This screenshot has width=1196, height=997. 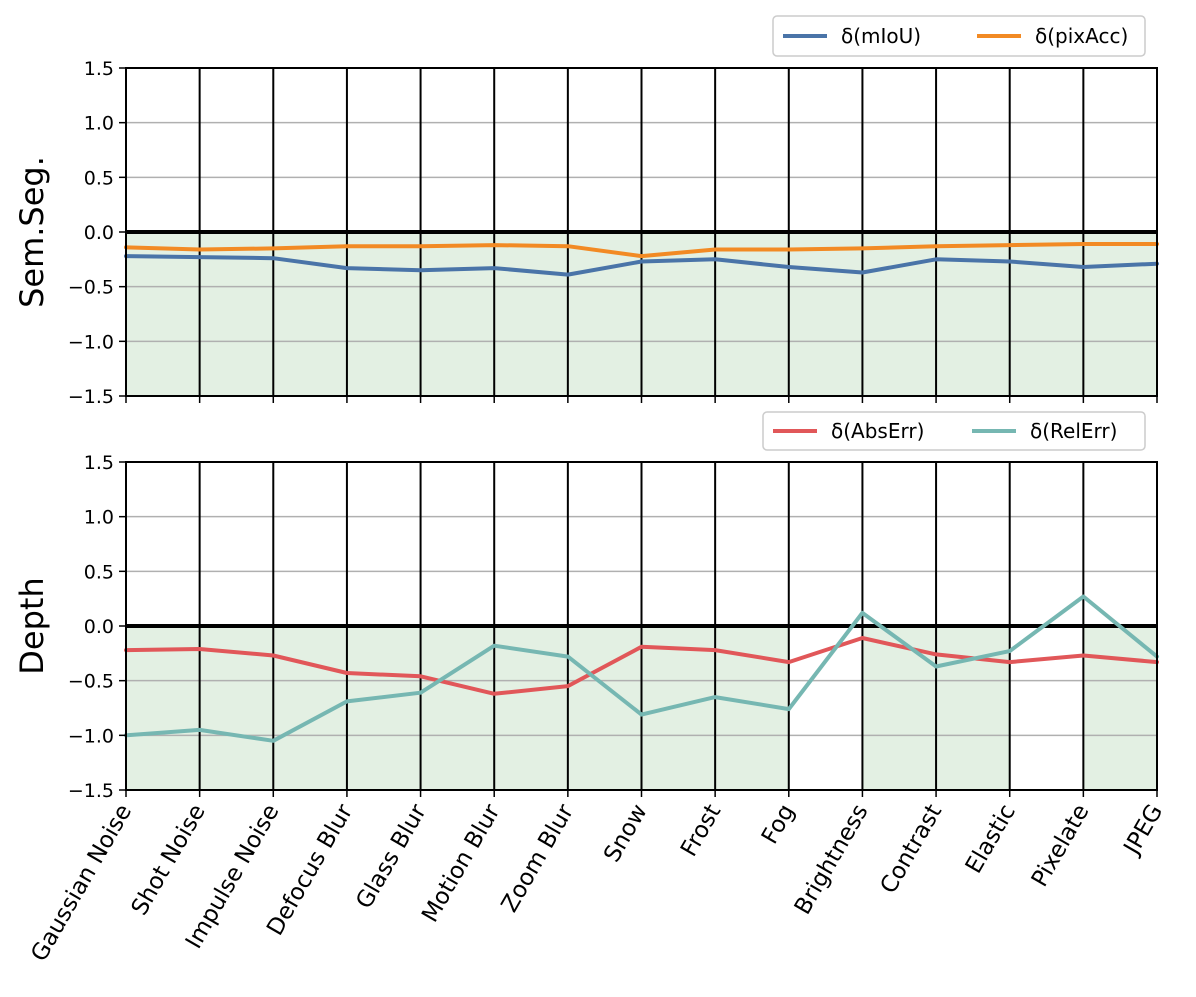 I want to click on x-tick-label: Fog, so click(x=778, y=824).